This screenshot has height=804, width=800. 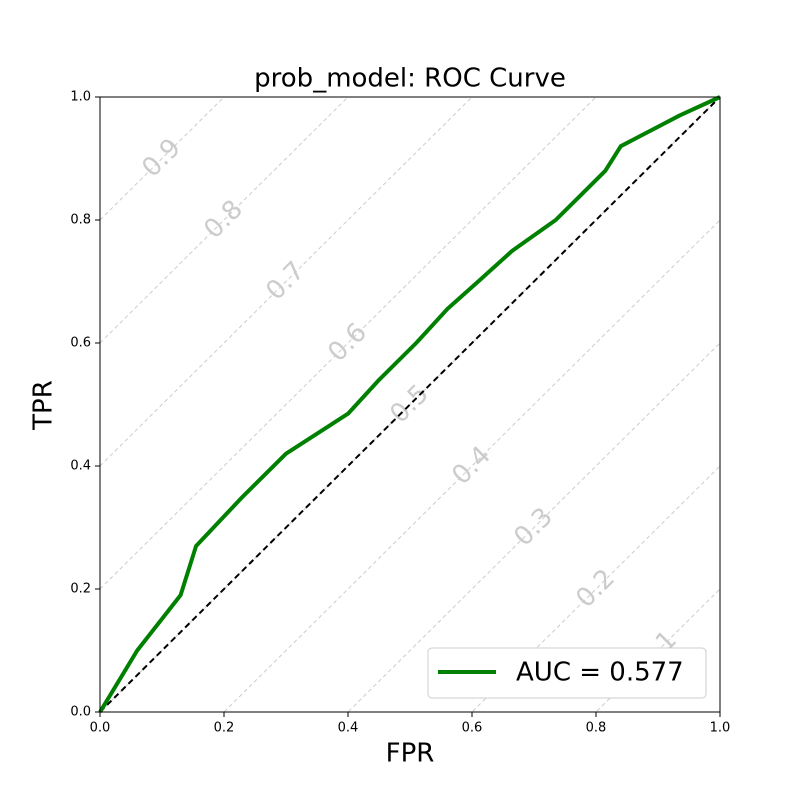 I want to click on y-tick-label: 1.0, so click(x=80, y=97).